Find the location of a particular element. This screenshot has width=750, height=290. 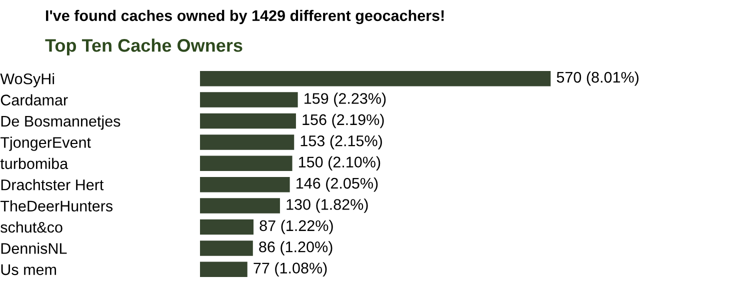

y-tick-label: Us mem is located at coordinates (28, 270).